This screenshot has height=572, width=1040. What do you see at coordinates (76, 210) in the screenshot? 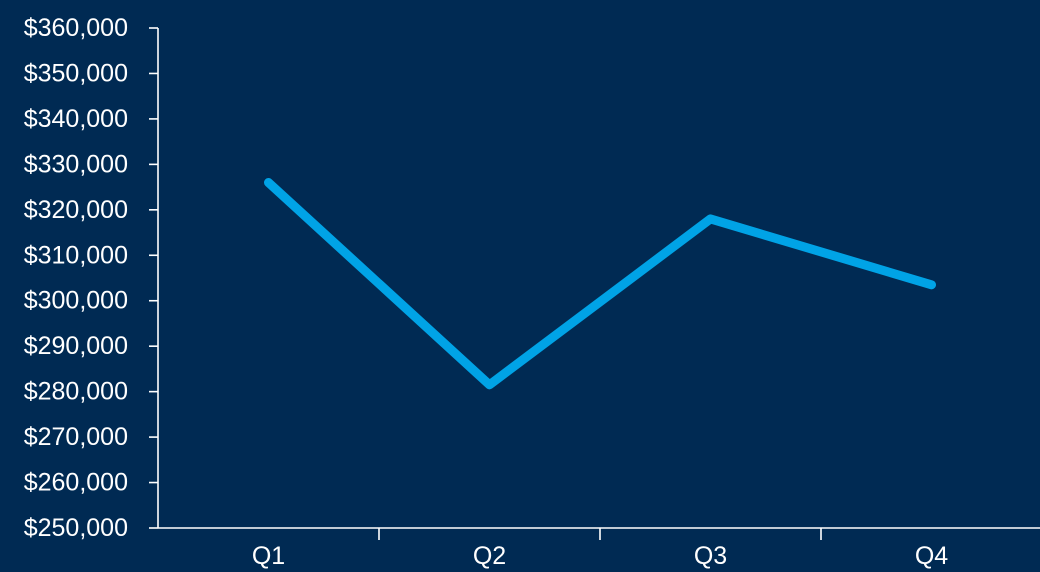
I see `y-tick-label: $320,000` at bounding box center [76, 210].